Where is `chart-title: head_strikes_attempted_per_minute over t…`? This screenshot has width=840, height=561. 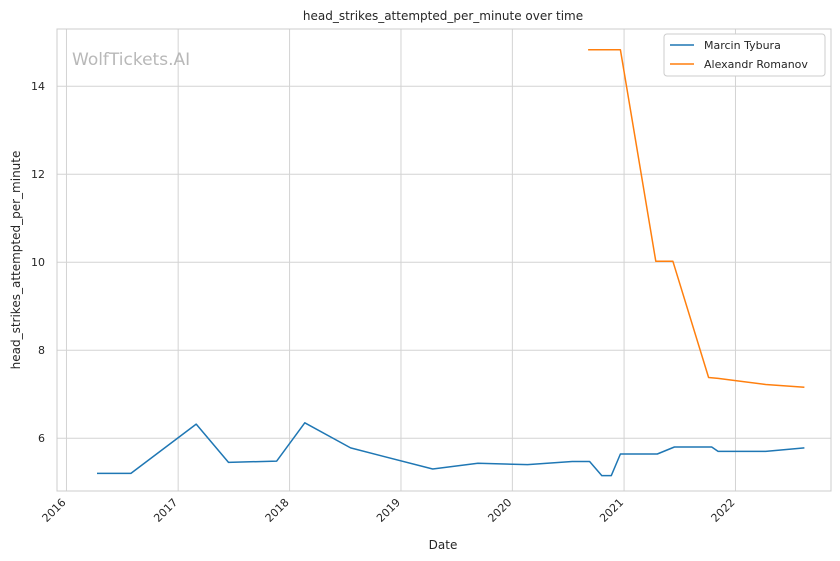
chart-title: head_strikes_attempted_per_minute over t… is located at coordinates (443, 16).